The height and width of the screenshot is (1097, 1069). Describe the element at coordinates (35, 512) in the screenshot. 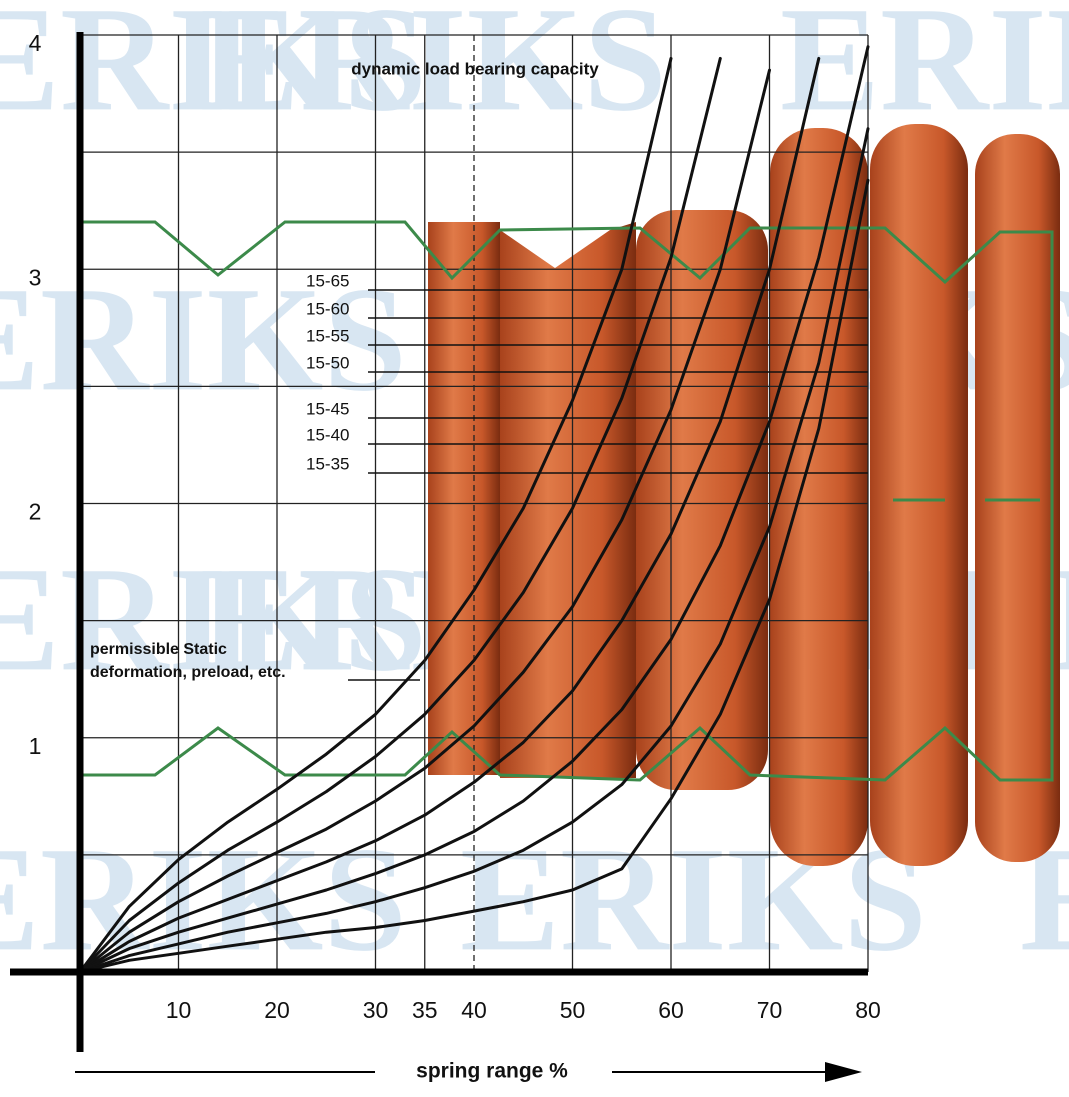

I see `y-tick-label: 2` at that location.